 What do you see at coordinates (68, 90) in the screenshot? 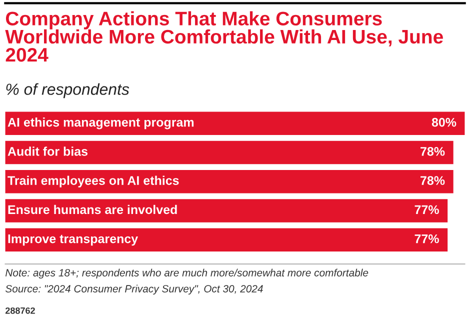
I see `chart-subtitle: % of respondents` at bounding box center [68, 90].